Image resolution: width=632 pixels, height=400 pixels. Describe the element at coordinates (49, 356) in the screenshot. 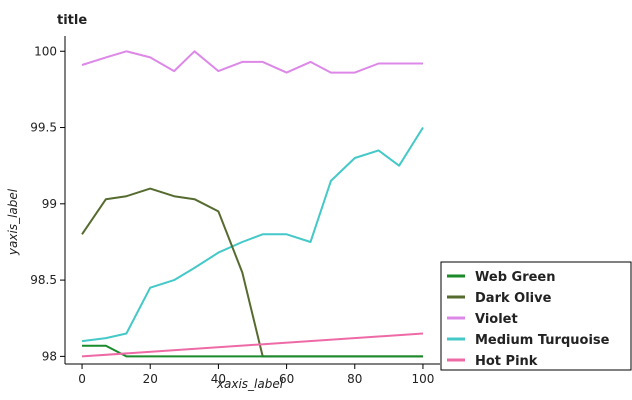

I see `y-tick-label: 98` at that location.